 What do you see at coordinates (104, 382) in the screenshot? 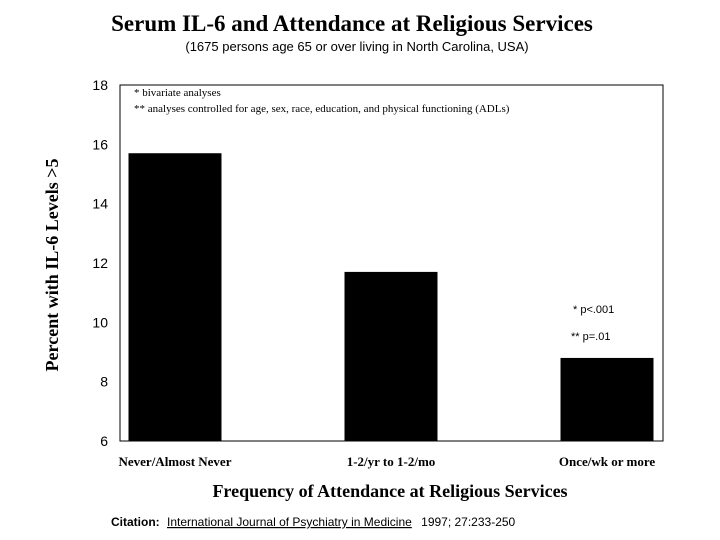
I see `y-tick-label: 8` at bounding box center [104, 382].